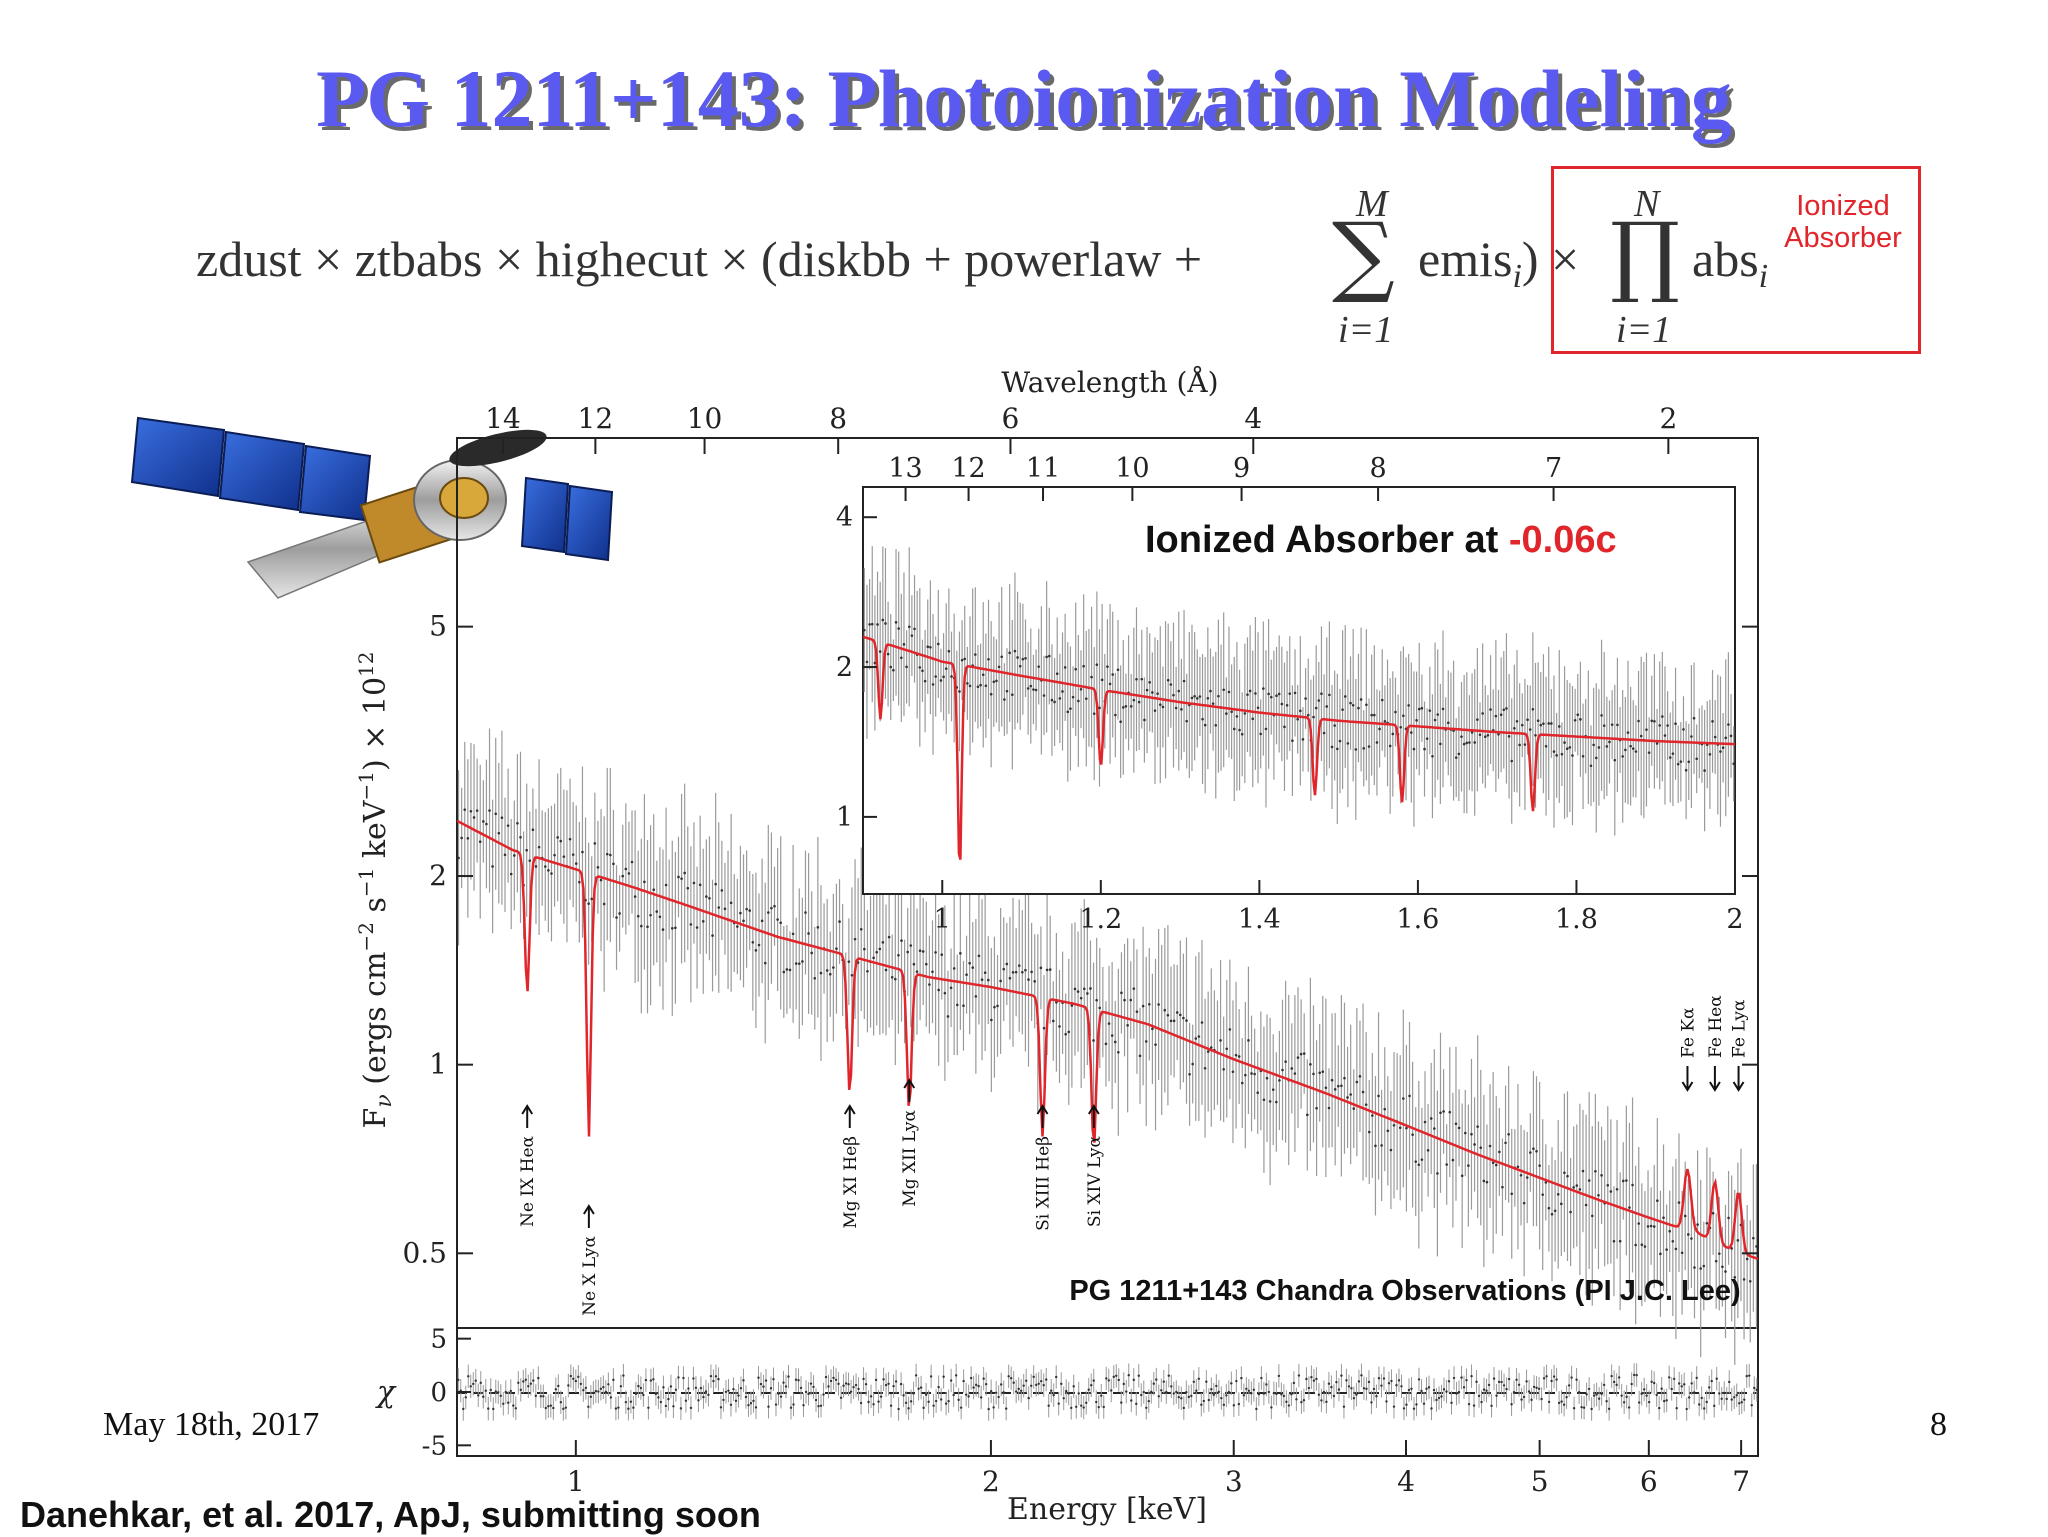 This screenshot has width=2048, height=1537. I want to click on close-times: ) ×, so click(1550, 259).